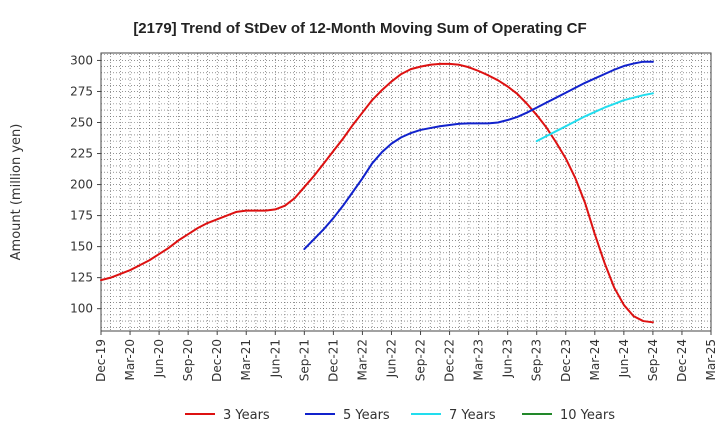  Describe the element at coordinates (81, 278) in the screenshot. I see `y-tick-label: 125` at that location.